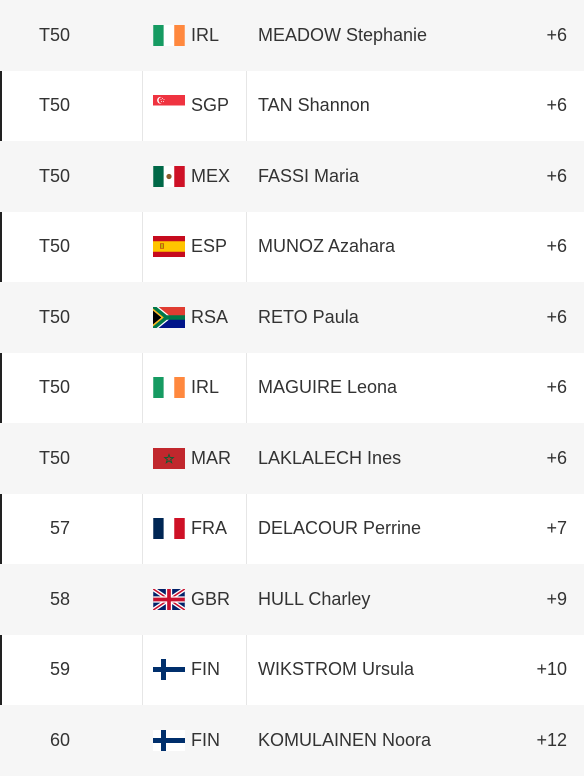 The height and width of the screenshot is (776, 584). I want to click on nation-cell: RSA, so click(195, 317).